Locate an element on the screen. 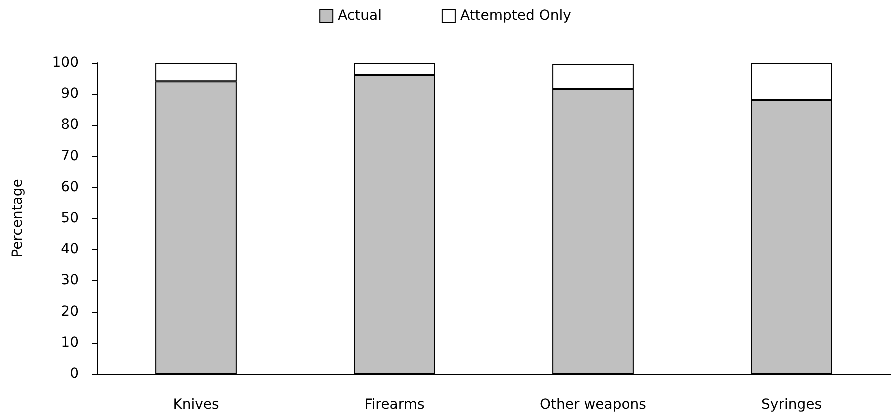  x-tick-label: Firearms is located at coordinates (394, 405).